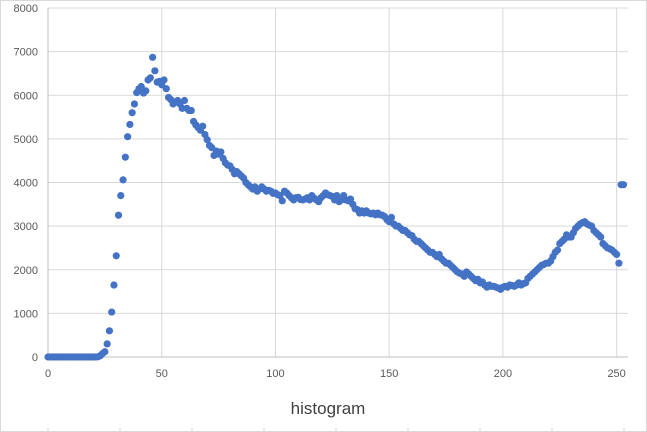  Describe the element at coordinates (26, 96) in the screenshot. I see `y-tick-label: 6000` at that location.